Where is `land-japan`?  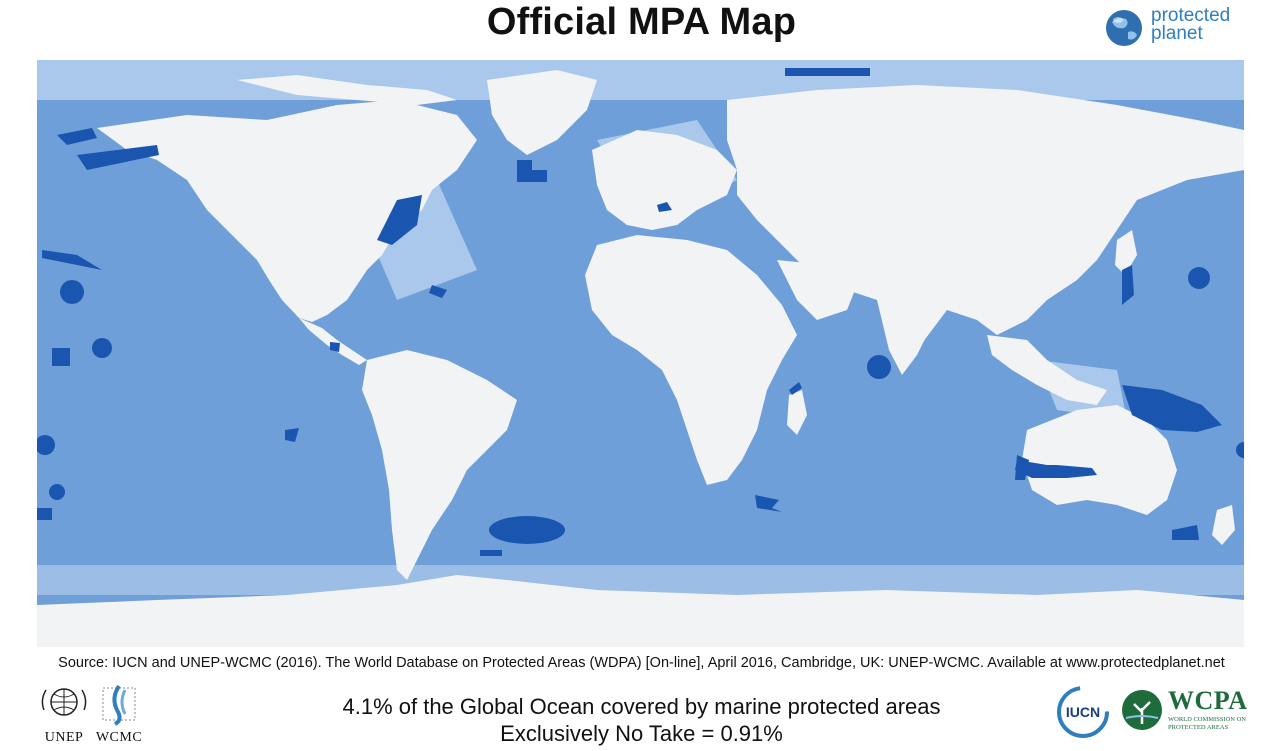
land-japan is located at coordinates (1126, 252).